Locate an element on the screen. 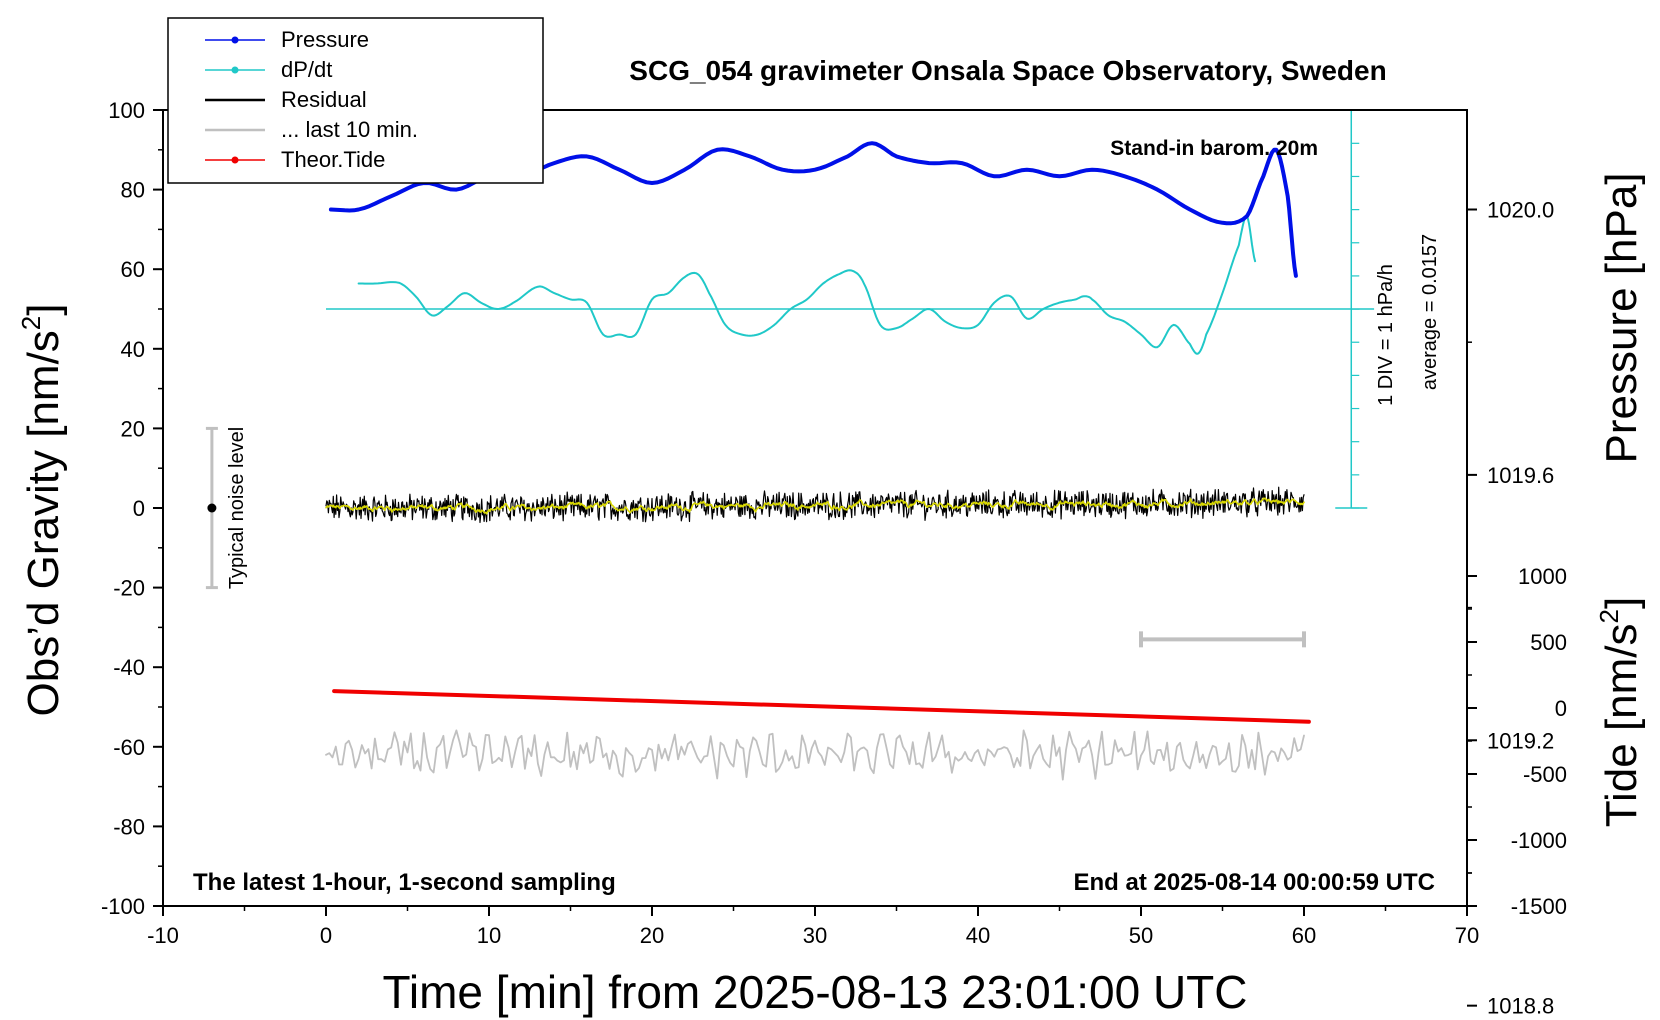 The image size is (1660, 1020). tide-tick-label: -500 is located at coordinates (1545, 774).